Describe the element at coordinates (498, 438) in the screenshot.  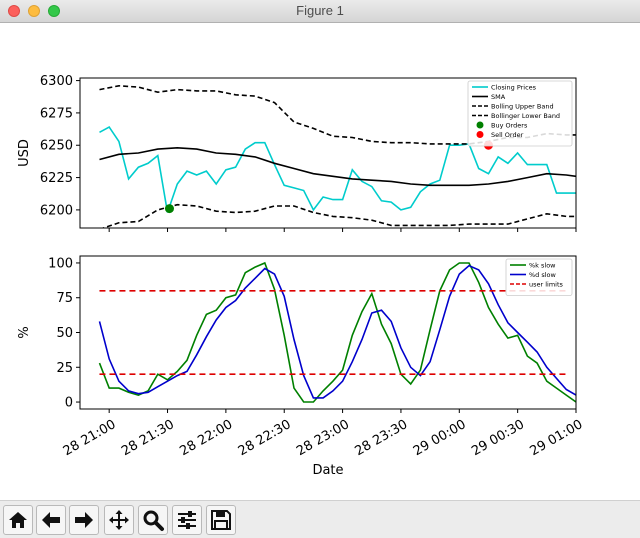
I see `panel2-xtick-label: 29 00:30` at that location.